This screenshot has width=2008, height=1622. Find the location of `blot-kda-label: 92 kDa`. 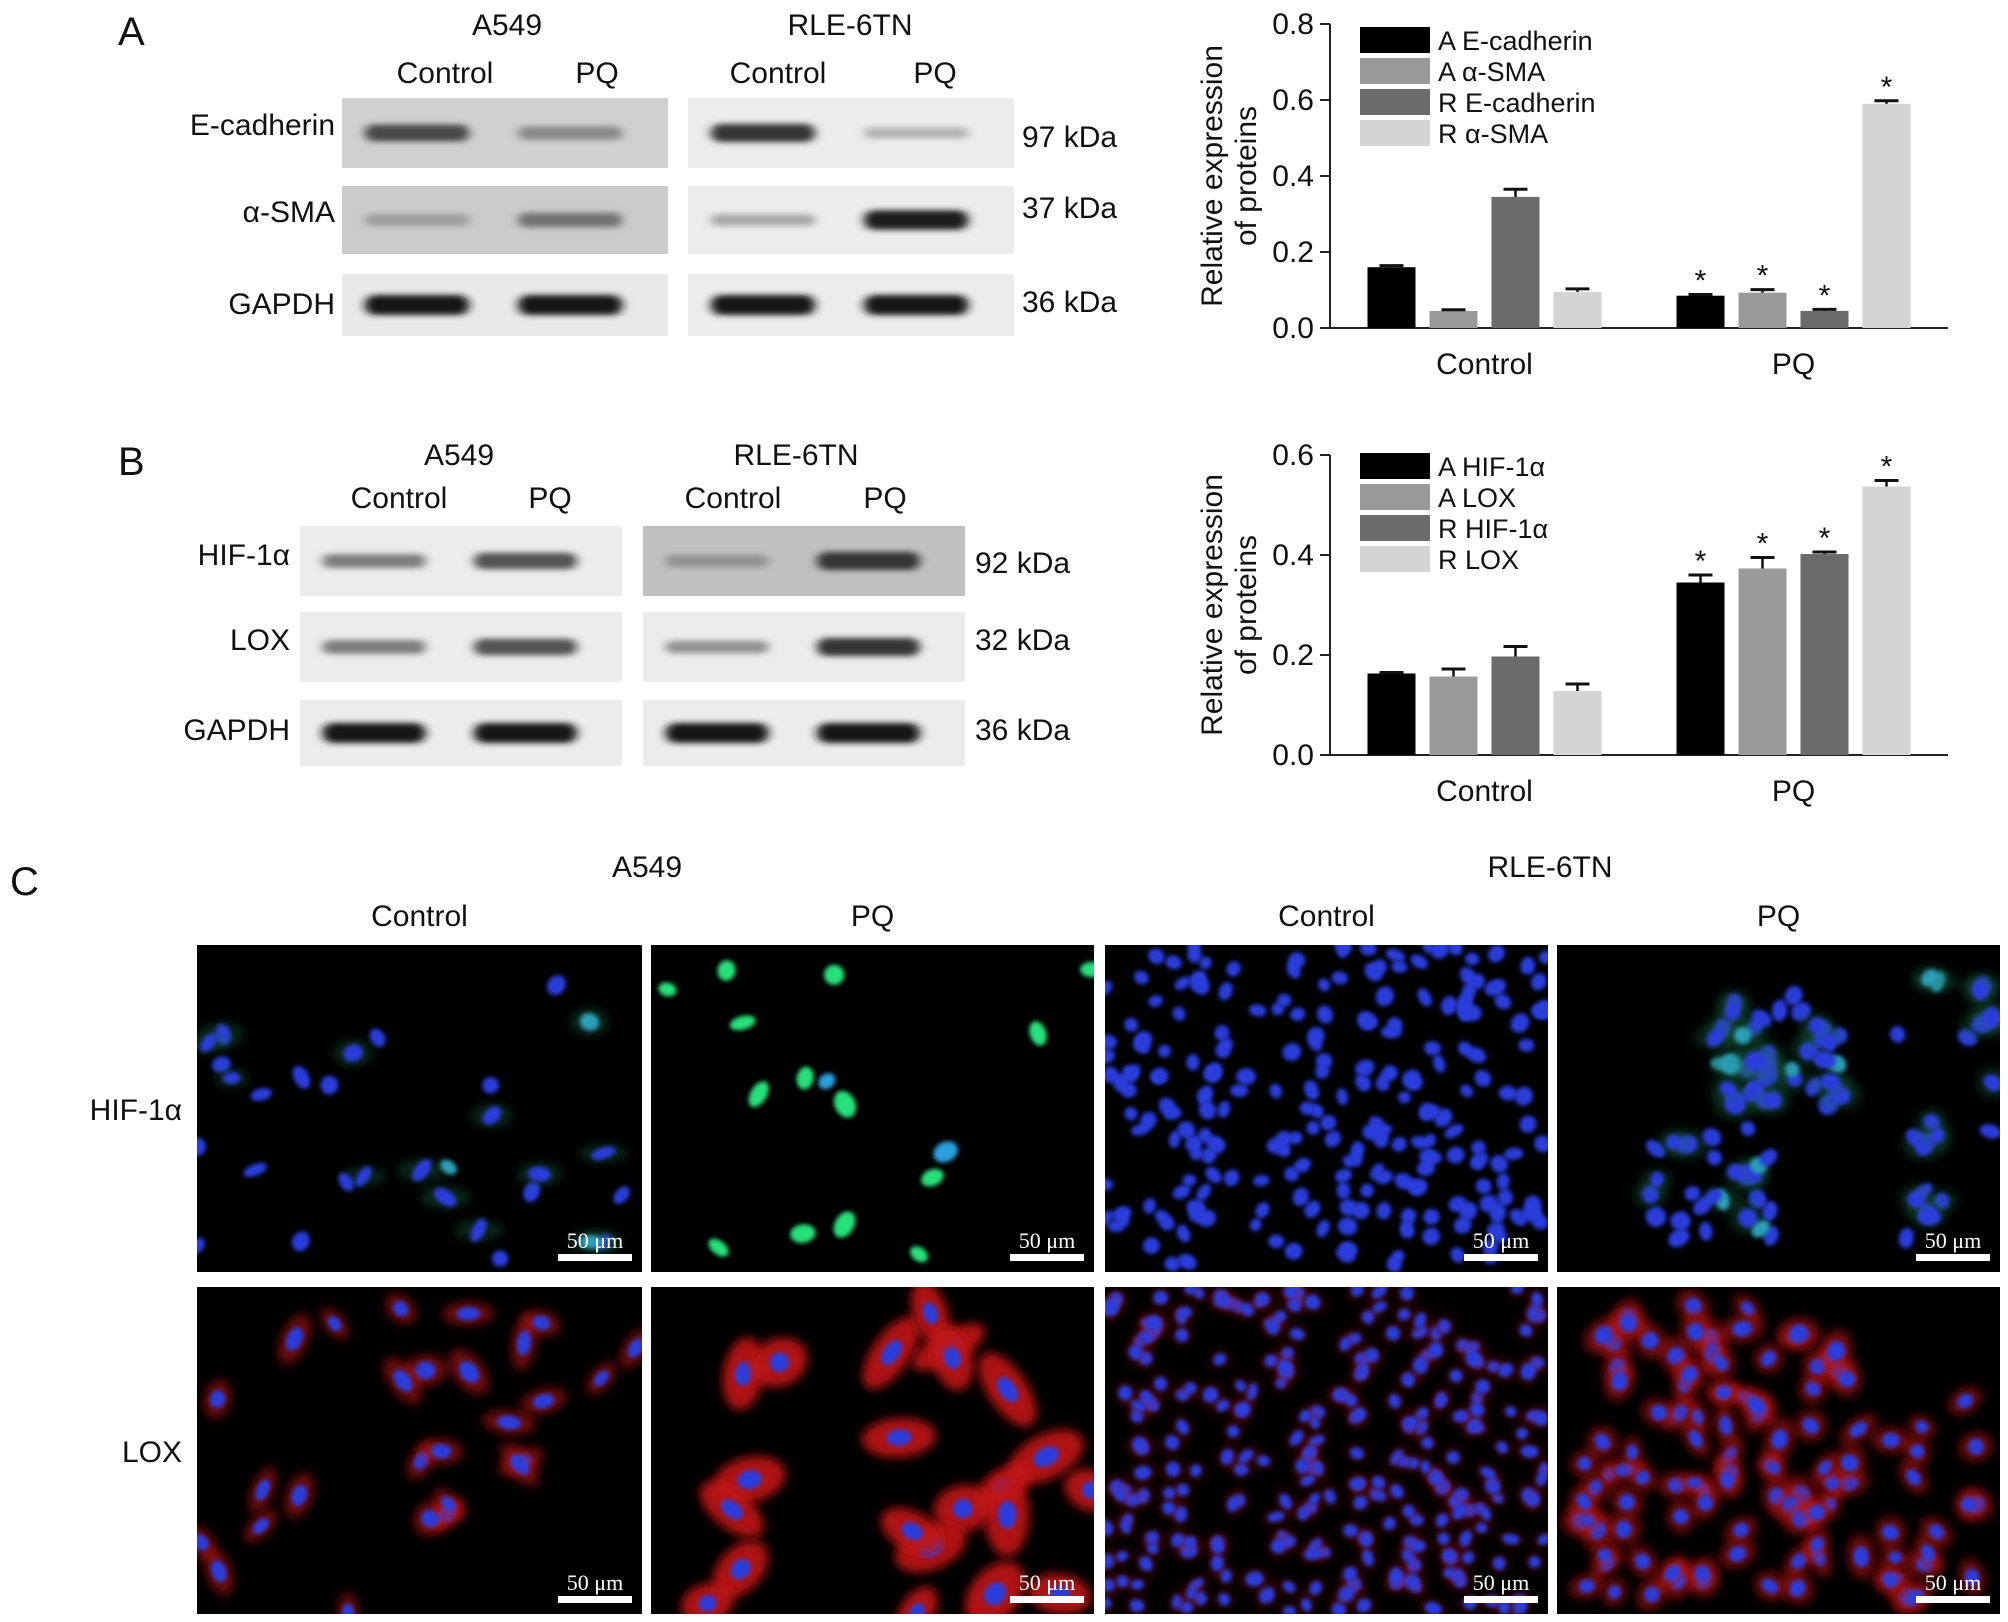

blot-kda-label: 92 kDa is located at coordinates (1022, 563).